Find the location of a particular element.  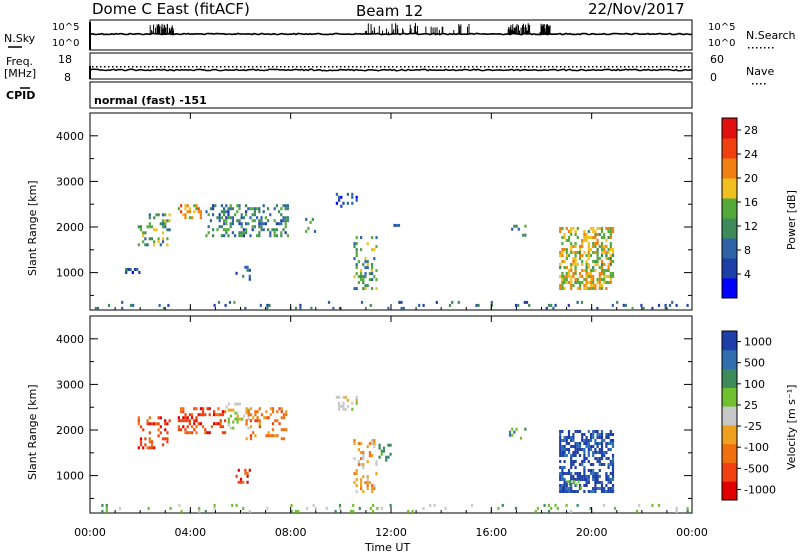

power-colorbar-tick-label: 16 is located at coordinates (751, 202).